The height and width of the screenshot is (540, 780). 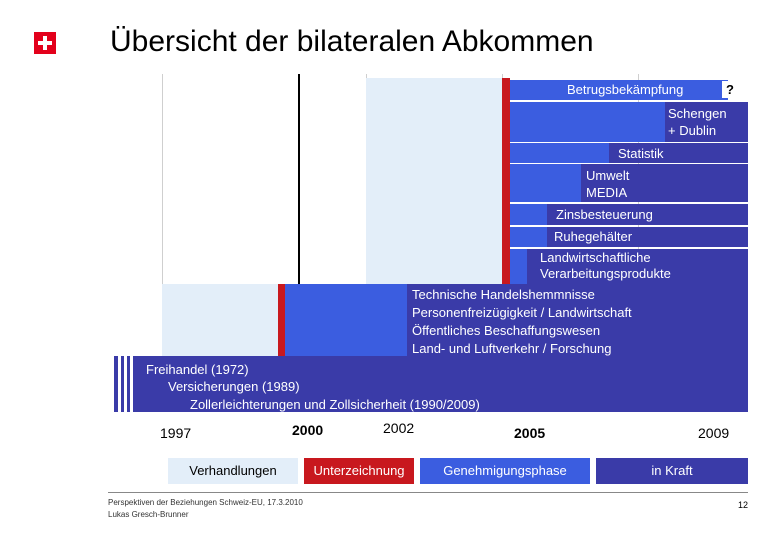 What do you see at coordinates (359, 471) in the screenshot?
I see `legend-unterzeichnung: Unterzeichnung` at bounding box center [359, 471].